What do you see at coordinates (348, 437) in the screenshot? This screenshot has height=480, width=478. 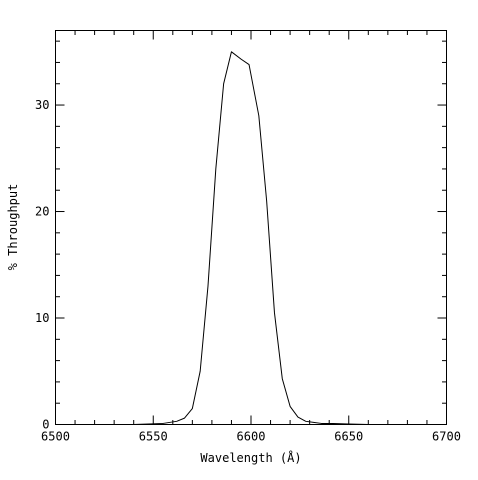 I see `x-tick-label: 6650` at bounding box center [348, 437].